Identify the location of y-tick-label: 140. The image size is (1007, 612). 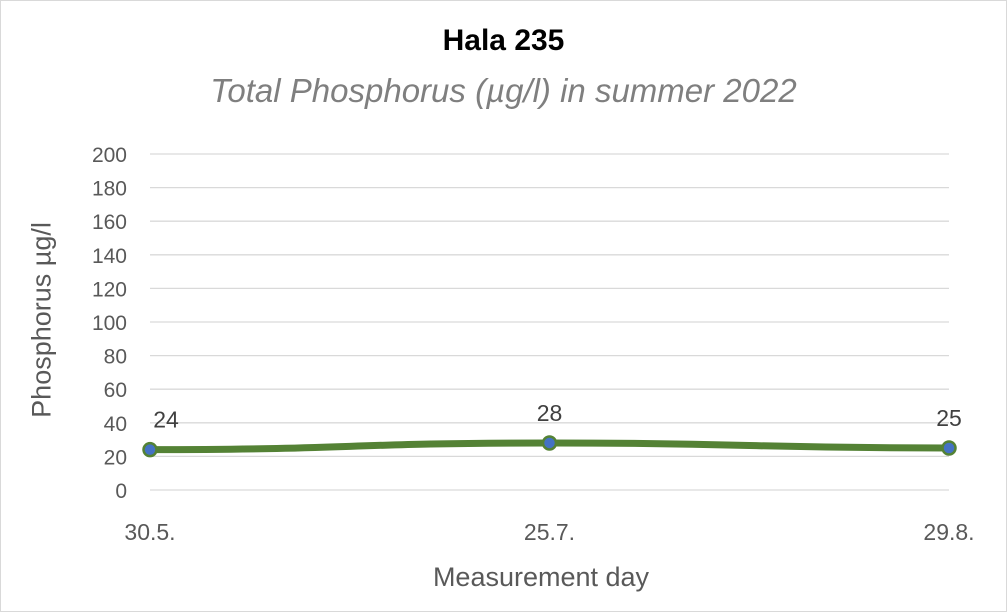
(109, 256).